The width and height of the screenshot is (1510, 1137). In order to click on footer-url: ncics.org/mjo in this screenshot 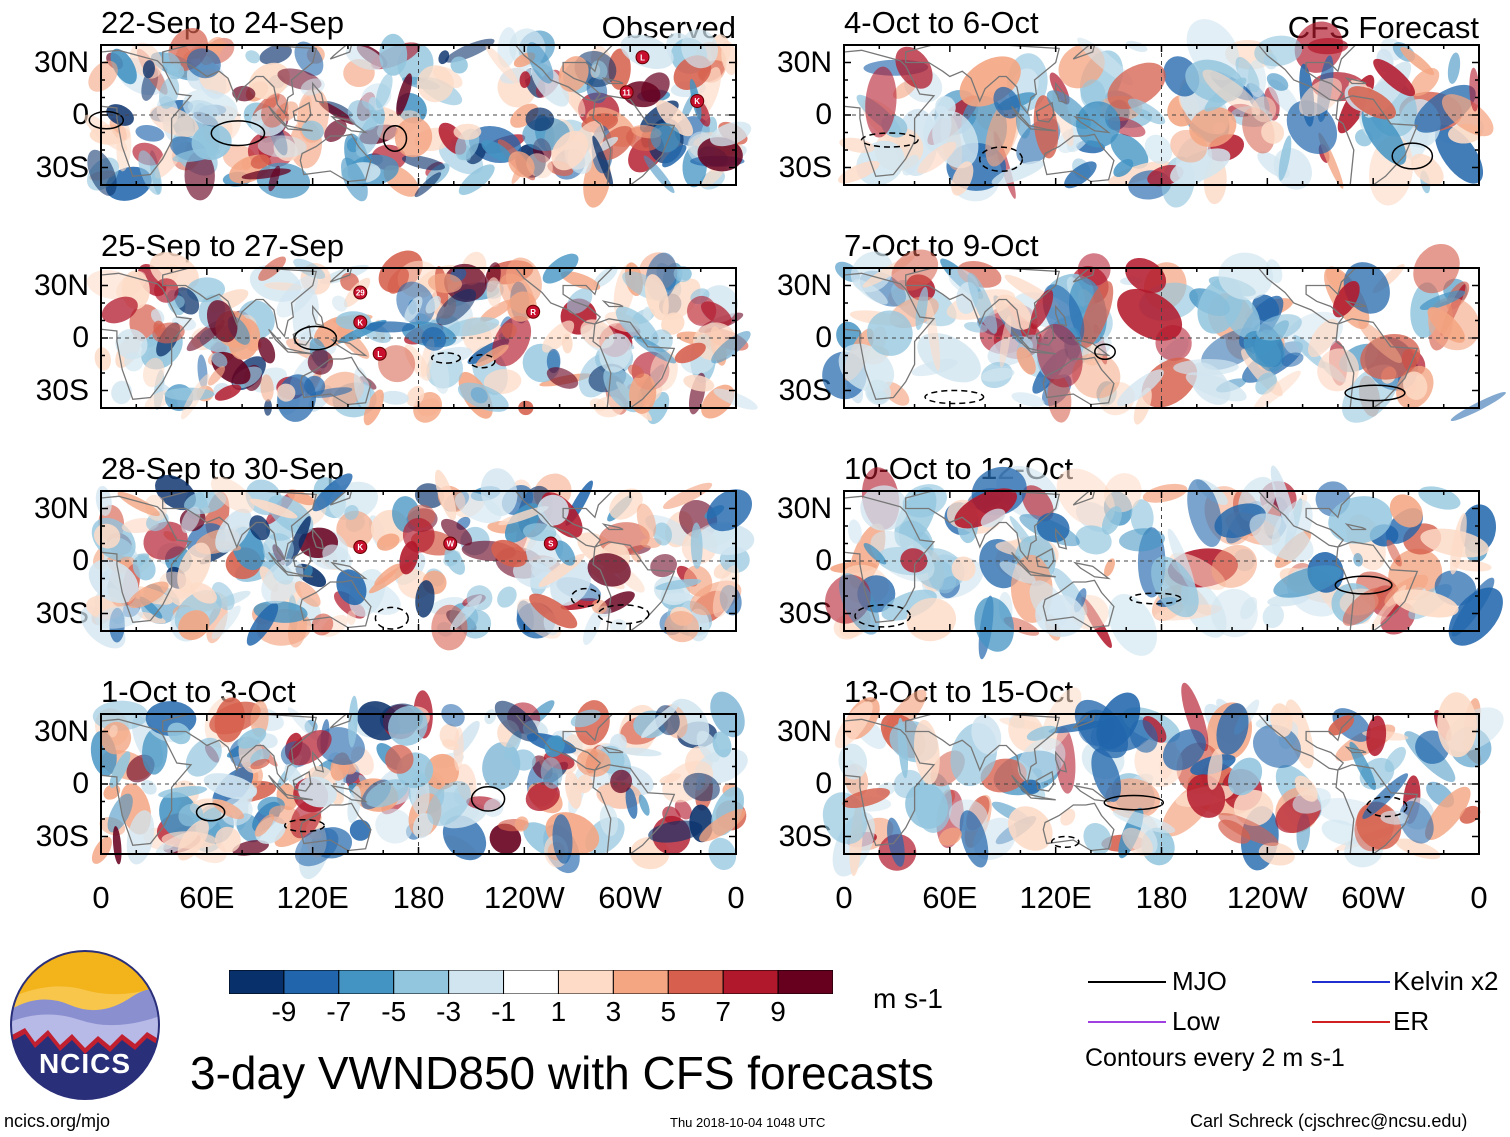, I will do `click(57, 1121)`.